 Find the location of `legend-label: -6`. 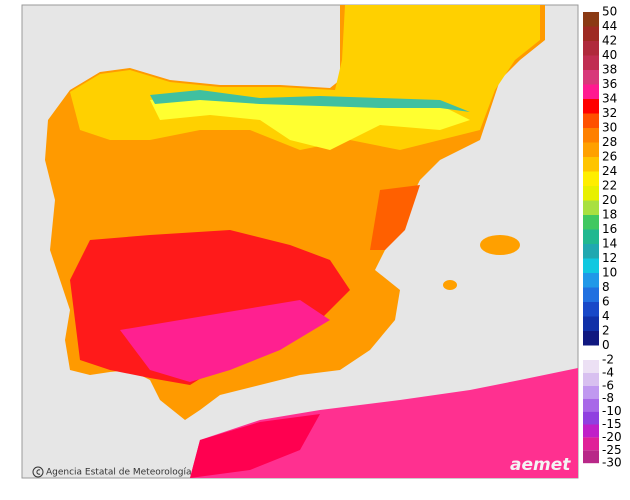

legend-label: -6 is located at coordinates (608, 385).